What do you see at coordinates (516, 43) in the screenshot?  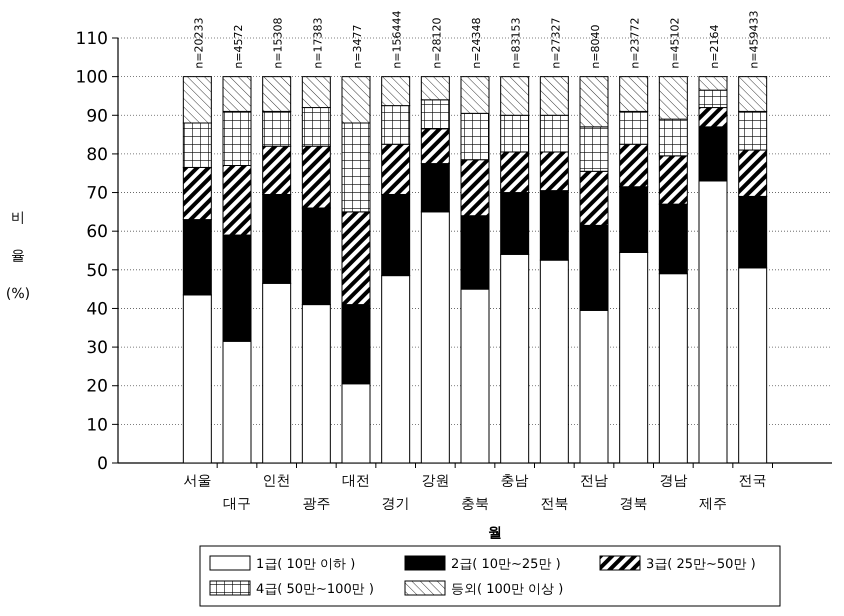 I see `annotation: n=83153` at bounding box center [516, 43].